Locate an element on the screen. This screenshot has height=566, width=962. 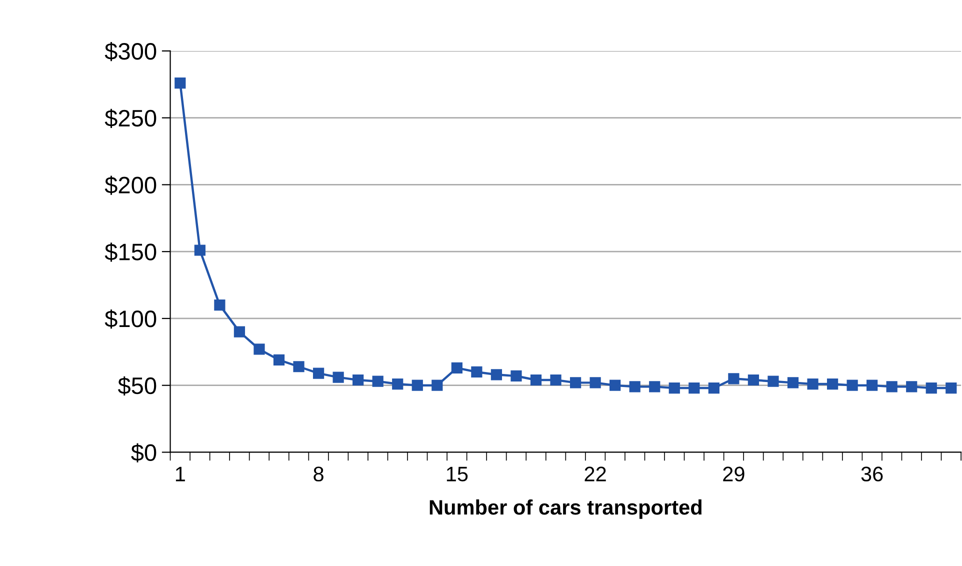
y-tick-label: $50 is located at coordinates (137, 386).